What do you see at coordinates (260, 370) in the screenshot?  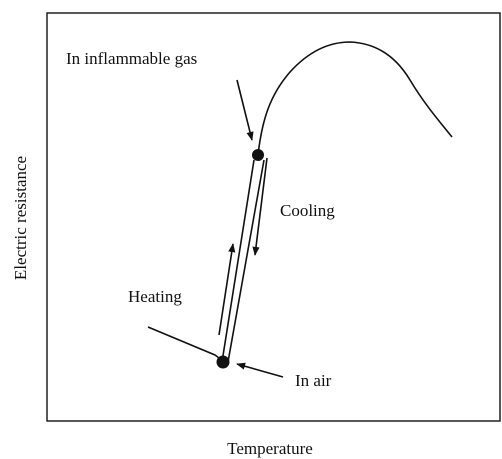 I see `air-arrow` at bounding box center [260, 370].